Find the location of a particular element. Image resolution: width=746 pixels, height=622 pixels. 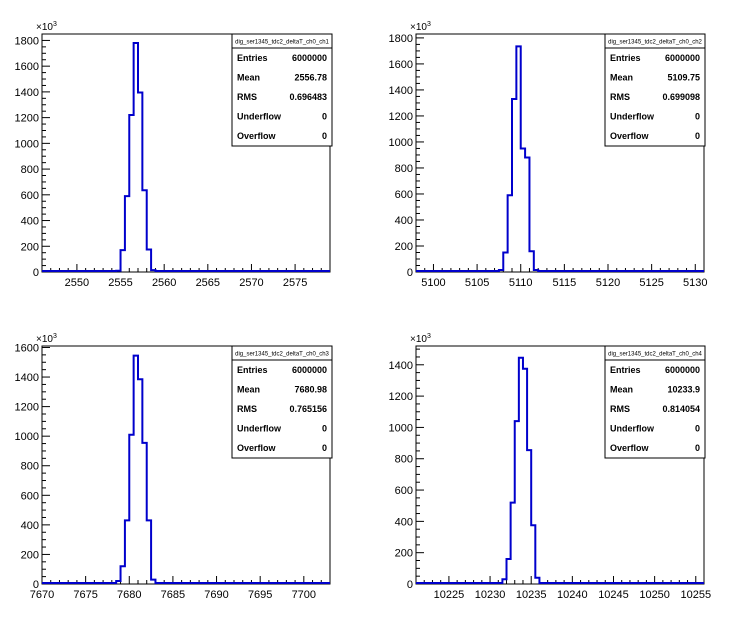

x-axis: 5100 5105 5110 5115 5120 5125 5130 is located at coordinates (561, 276).